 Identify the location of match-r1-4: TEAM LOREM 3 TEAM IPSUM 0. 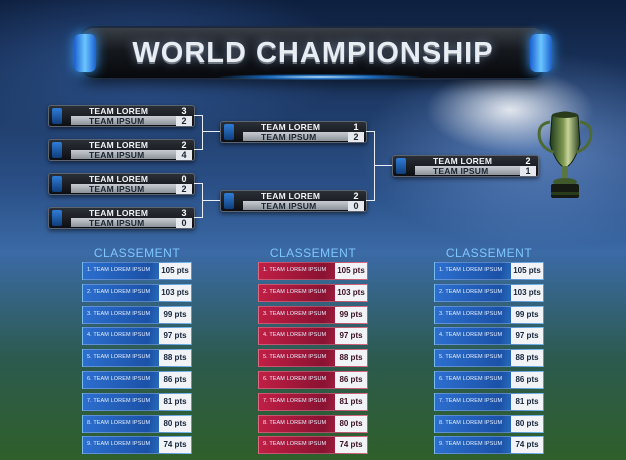
(121, 218).